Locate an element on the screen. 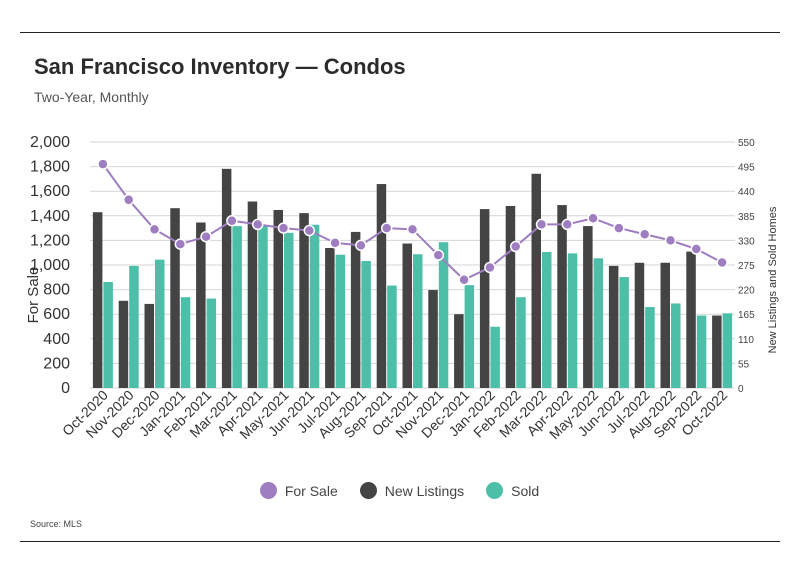  legend-item-new-listings: New Listings is located at coordinates (412, 490).